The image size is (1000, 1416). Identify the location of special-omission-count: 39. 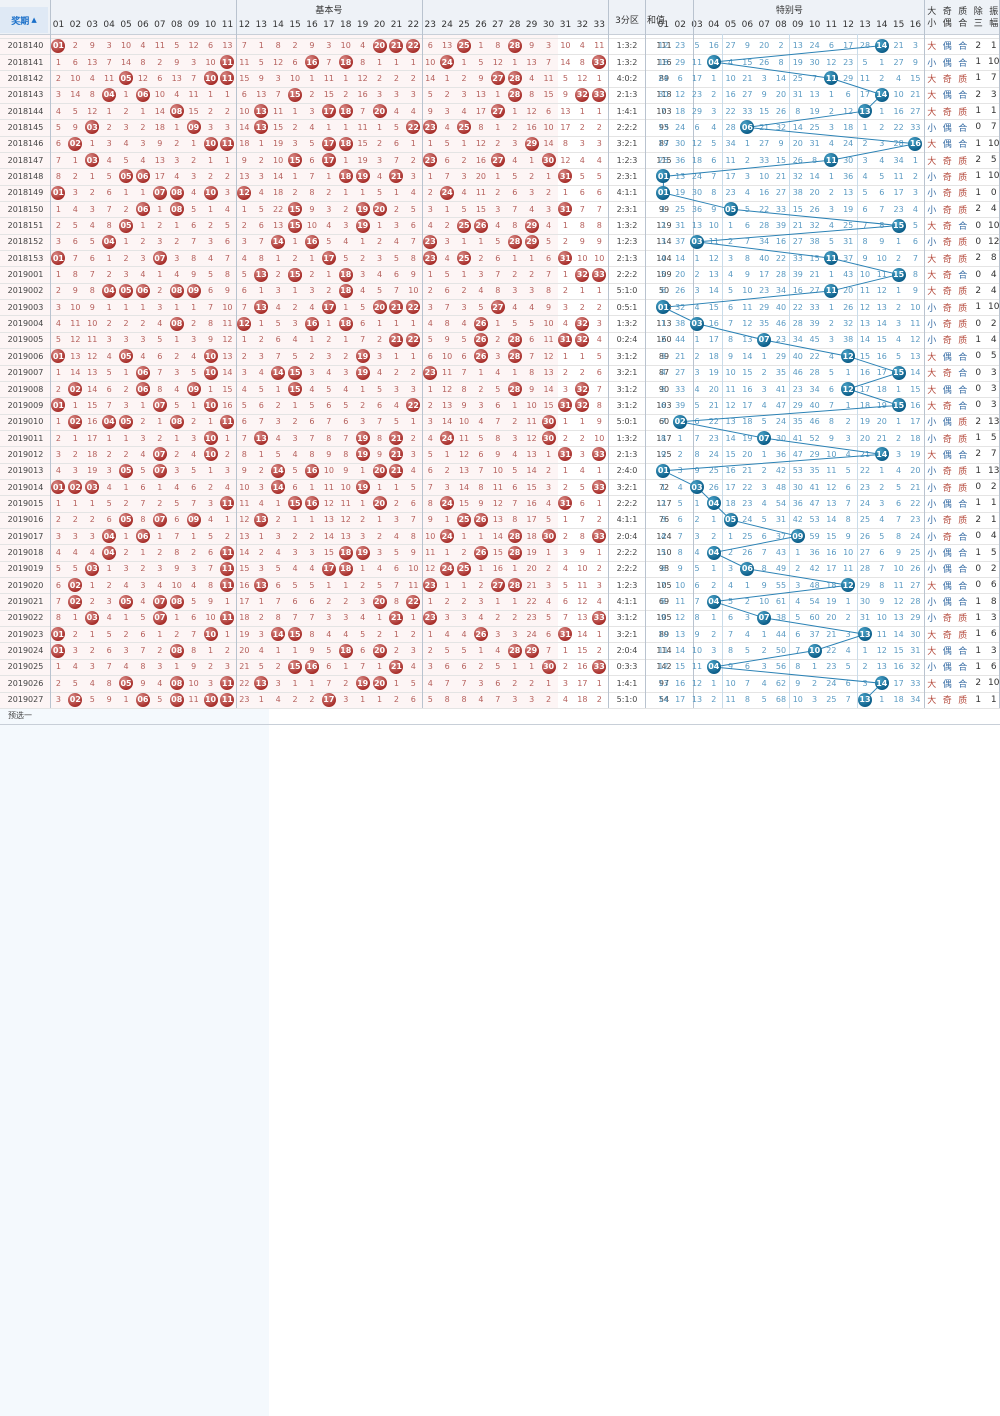
(814, 324).